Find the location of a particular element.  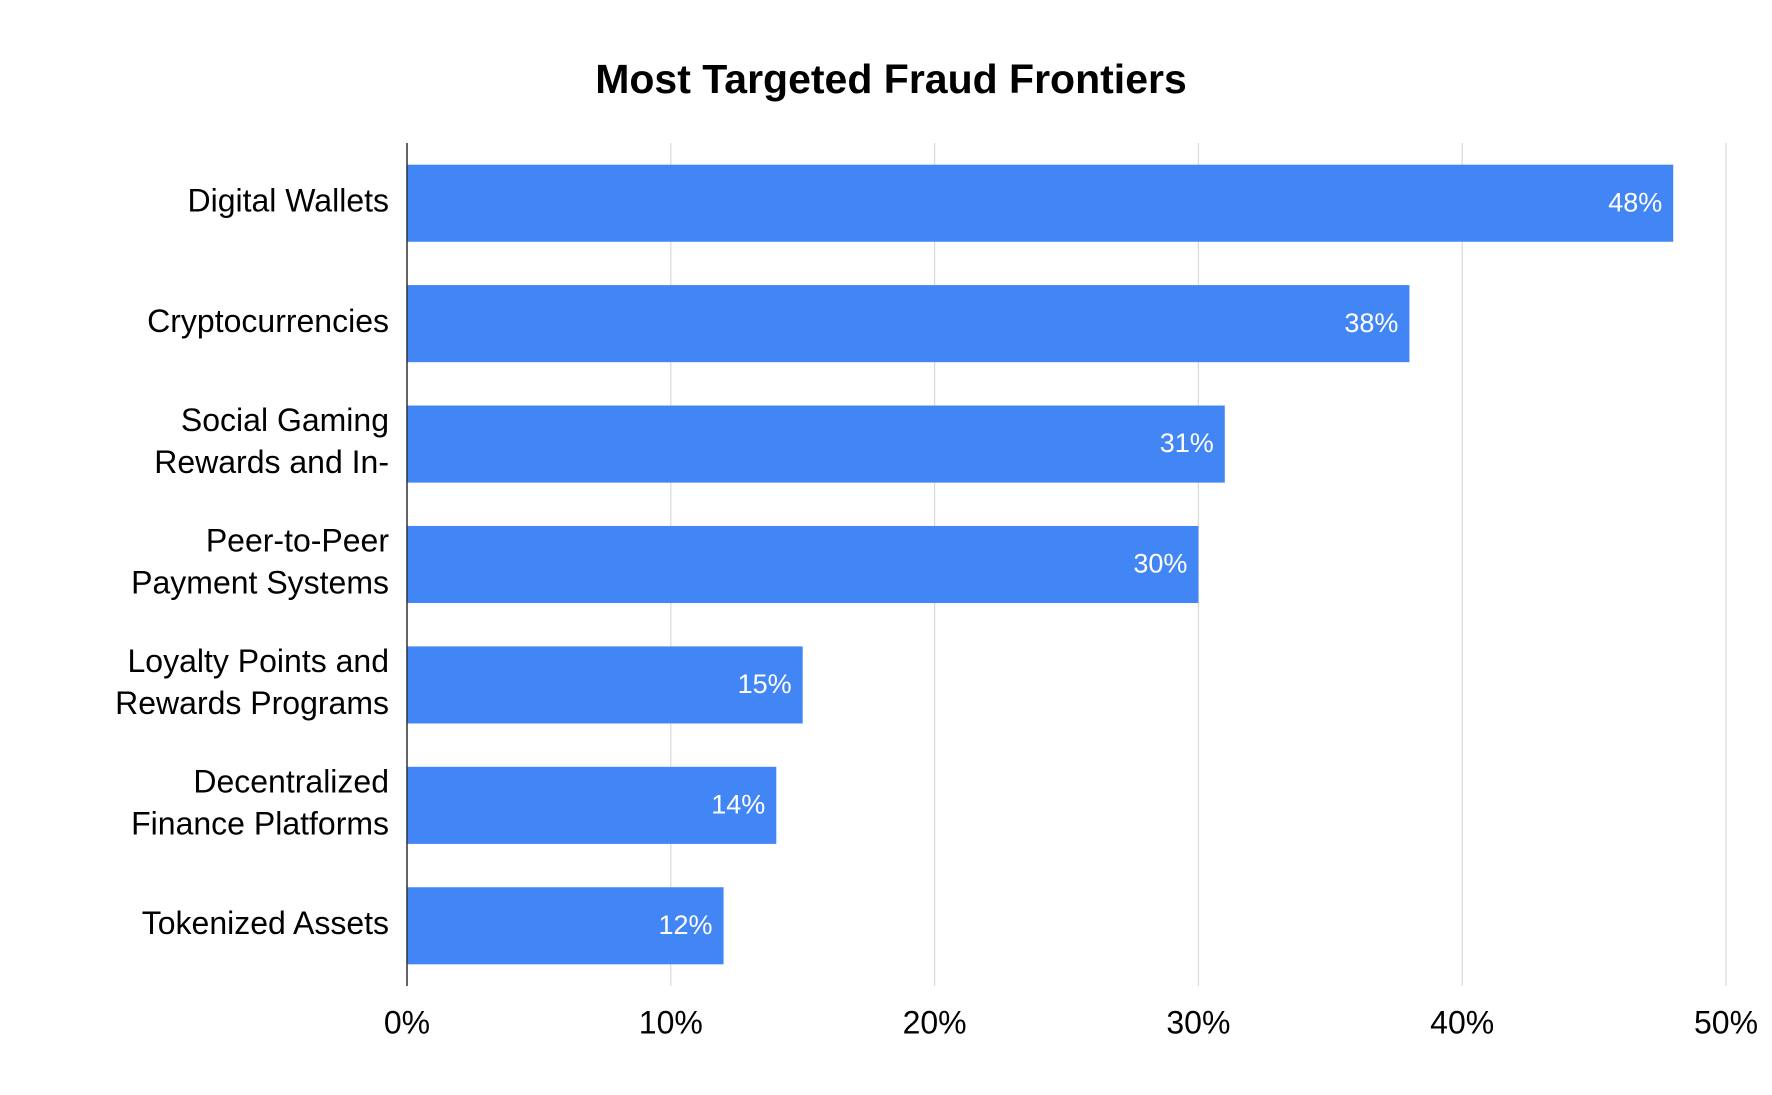

x-tick-label: 20% is located at coordinates (935, 1022).